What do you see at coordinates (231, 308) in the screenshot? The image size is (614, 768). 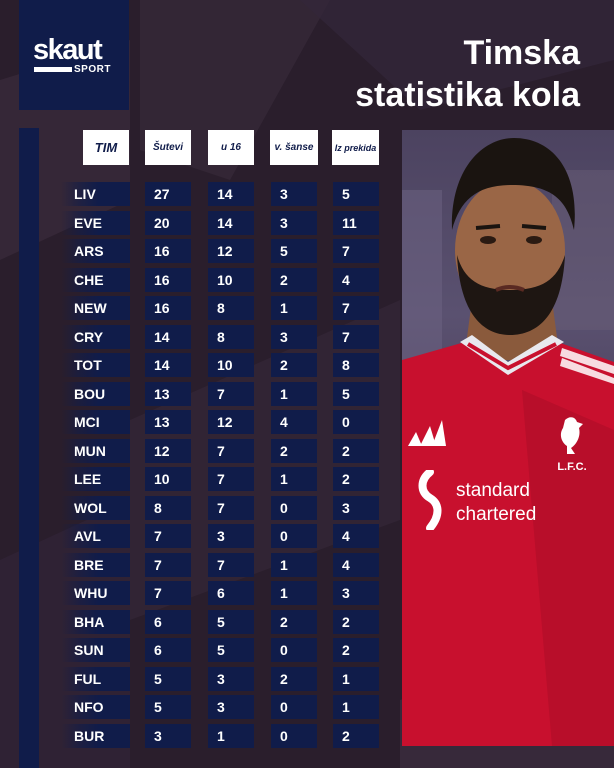 I see `value-u16: 8` at bounding box center [231, 308].